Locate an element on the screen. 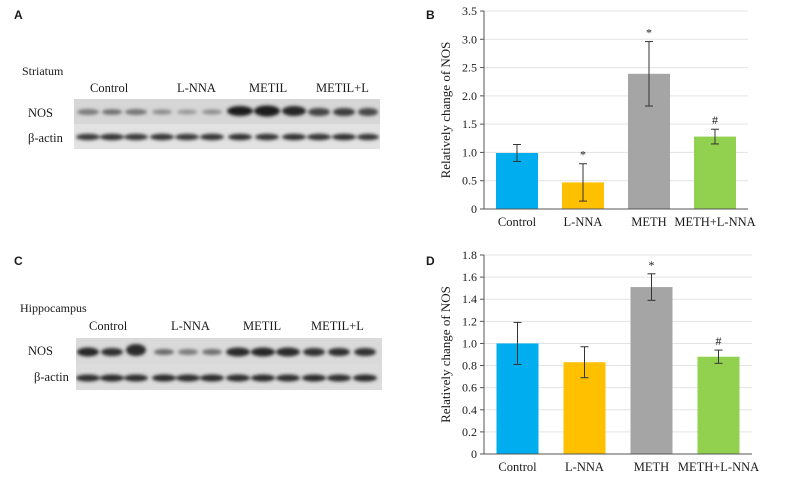  panel-letter-a: A is located at coordinates (18, 15).